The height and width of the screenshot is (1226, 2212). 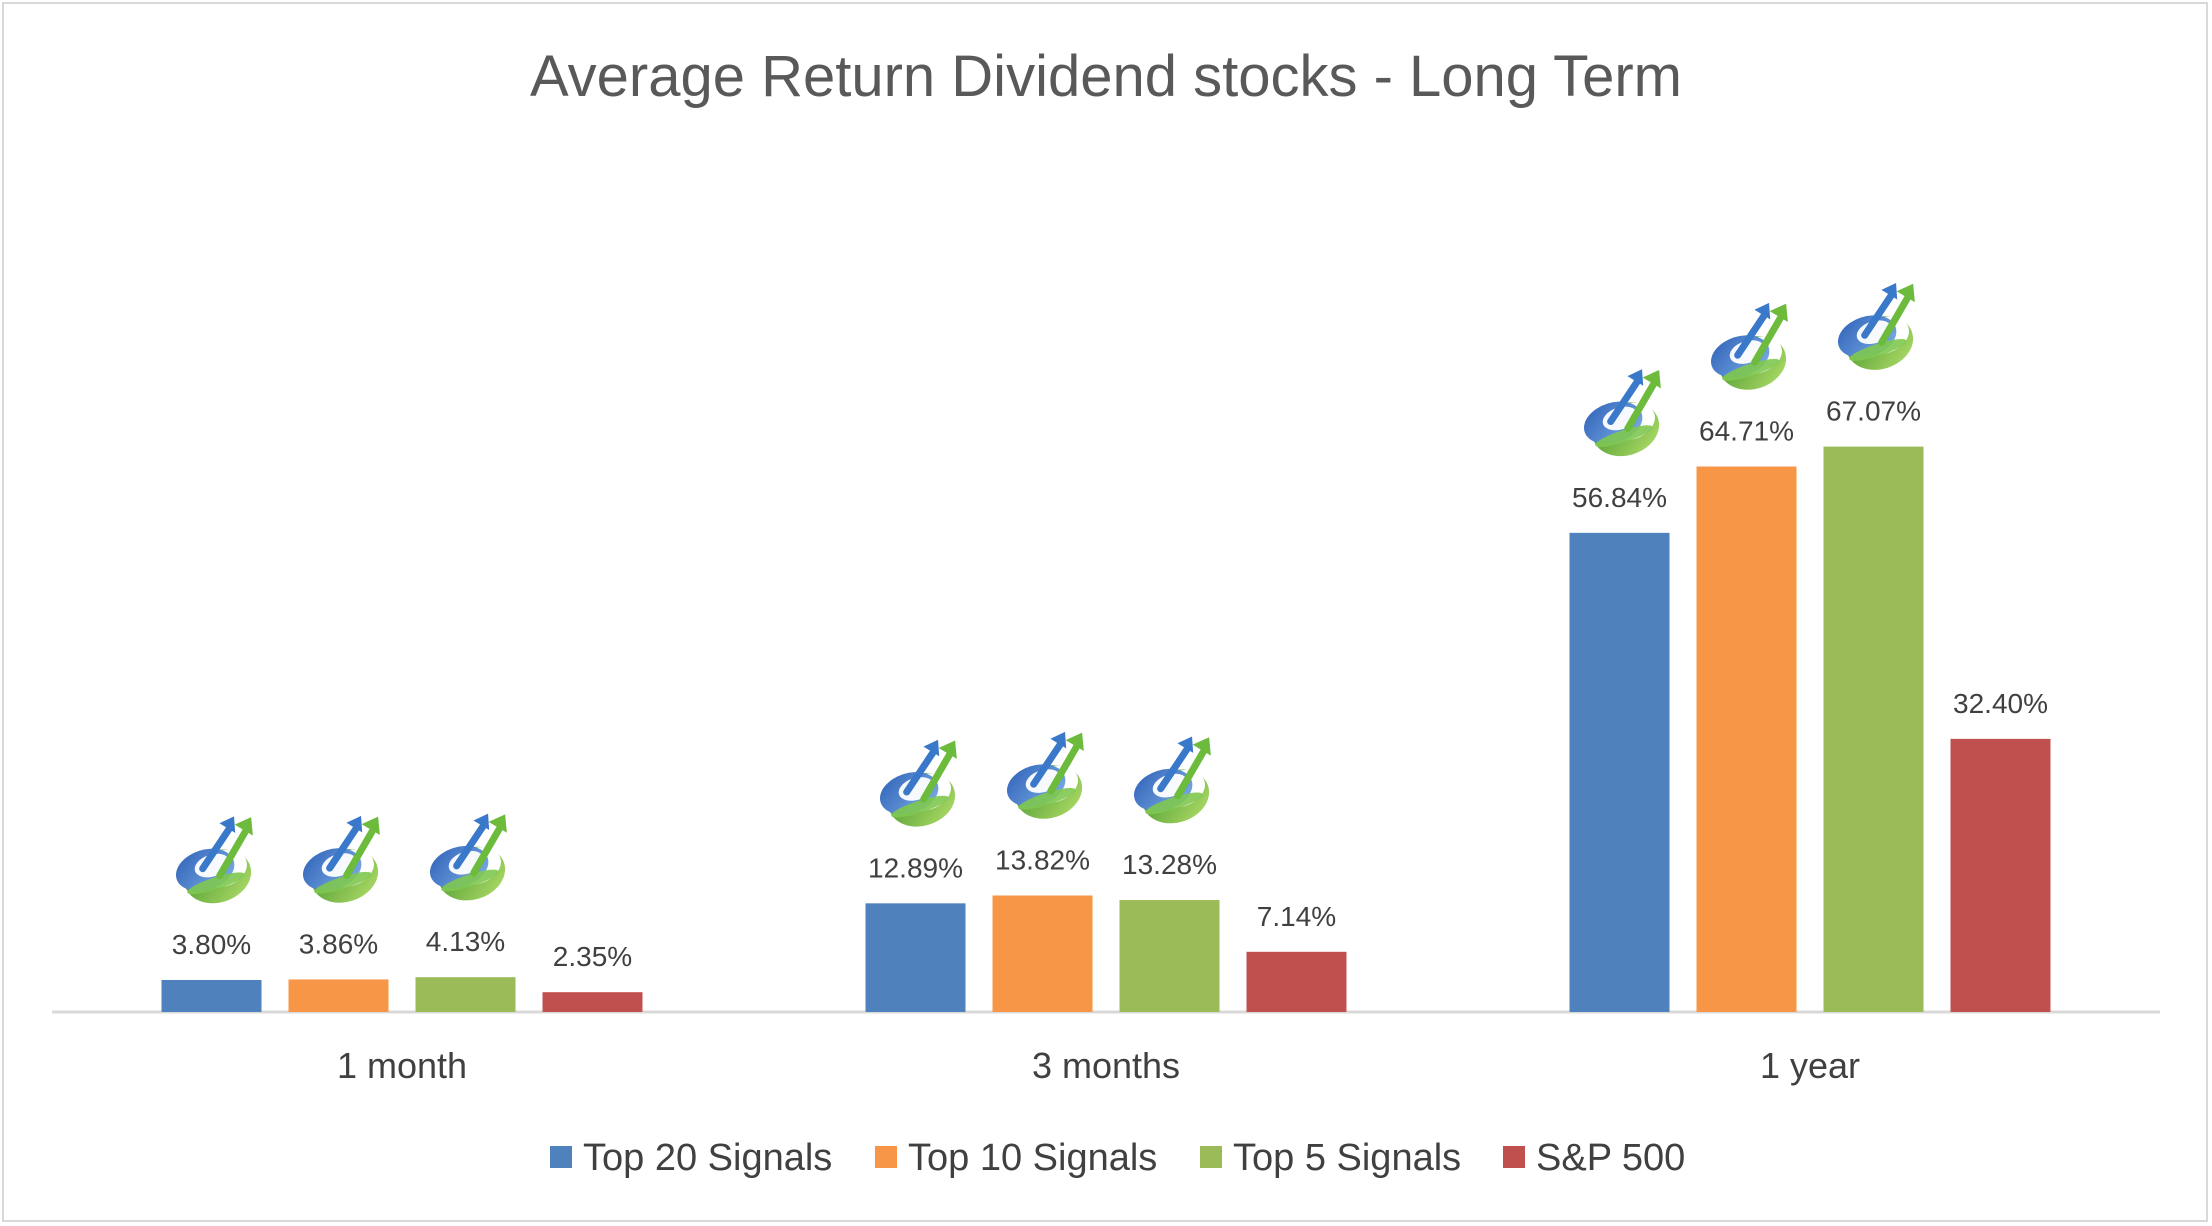 What do you see at coordinates (592, 1002) in the screenshot?
I see `bar-s-p-500-1-month` at bounding box center [592, 1002].